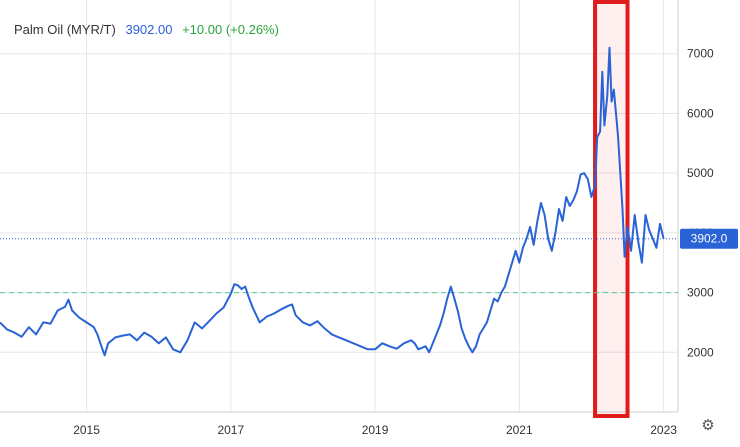 This screenshot has height=447, width=740. What do you see at coordinates (700, 293) in the screenshot?
I see `y-tick-label: 3000` at bounding box center [700, 293].